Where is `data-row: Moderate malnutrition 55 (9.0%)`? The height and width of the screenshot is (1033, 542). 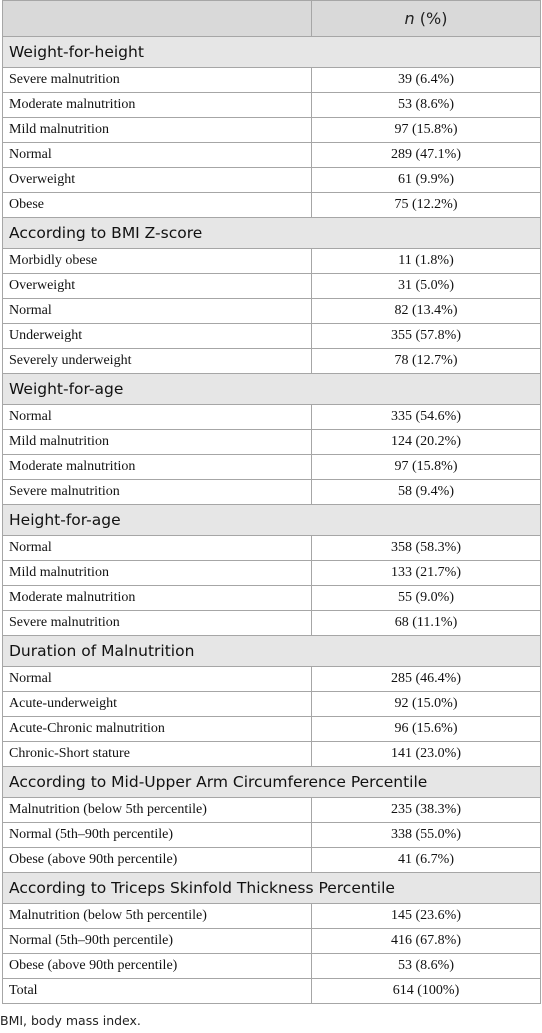
data-row: Moderate malnutrition 55 (9.0%) is located at coordinates (271, 598).